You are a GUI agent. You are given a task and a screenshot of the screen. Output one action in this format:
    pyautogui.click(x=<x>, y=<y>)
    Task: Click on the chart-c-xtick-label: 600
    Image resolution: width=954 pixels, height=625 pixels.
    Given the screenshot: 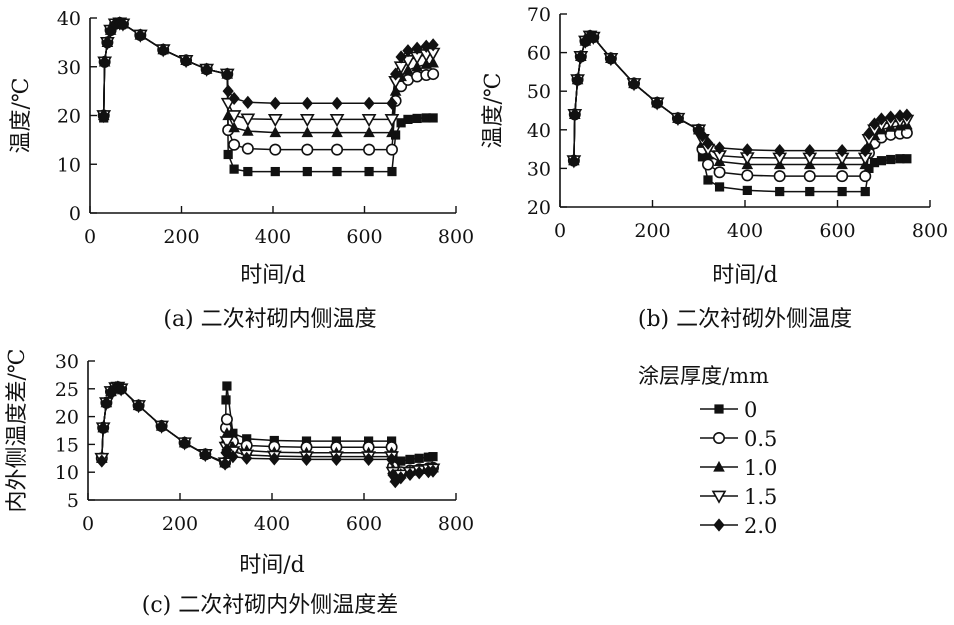 What is the action you would take?
    pyautogui.click(x=364, y=524)
    